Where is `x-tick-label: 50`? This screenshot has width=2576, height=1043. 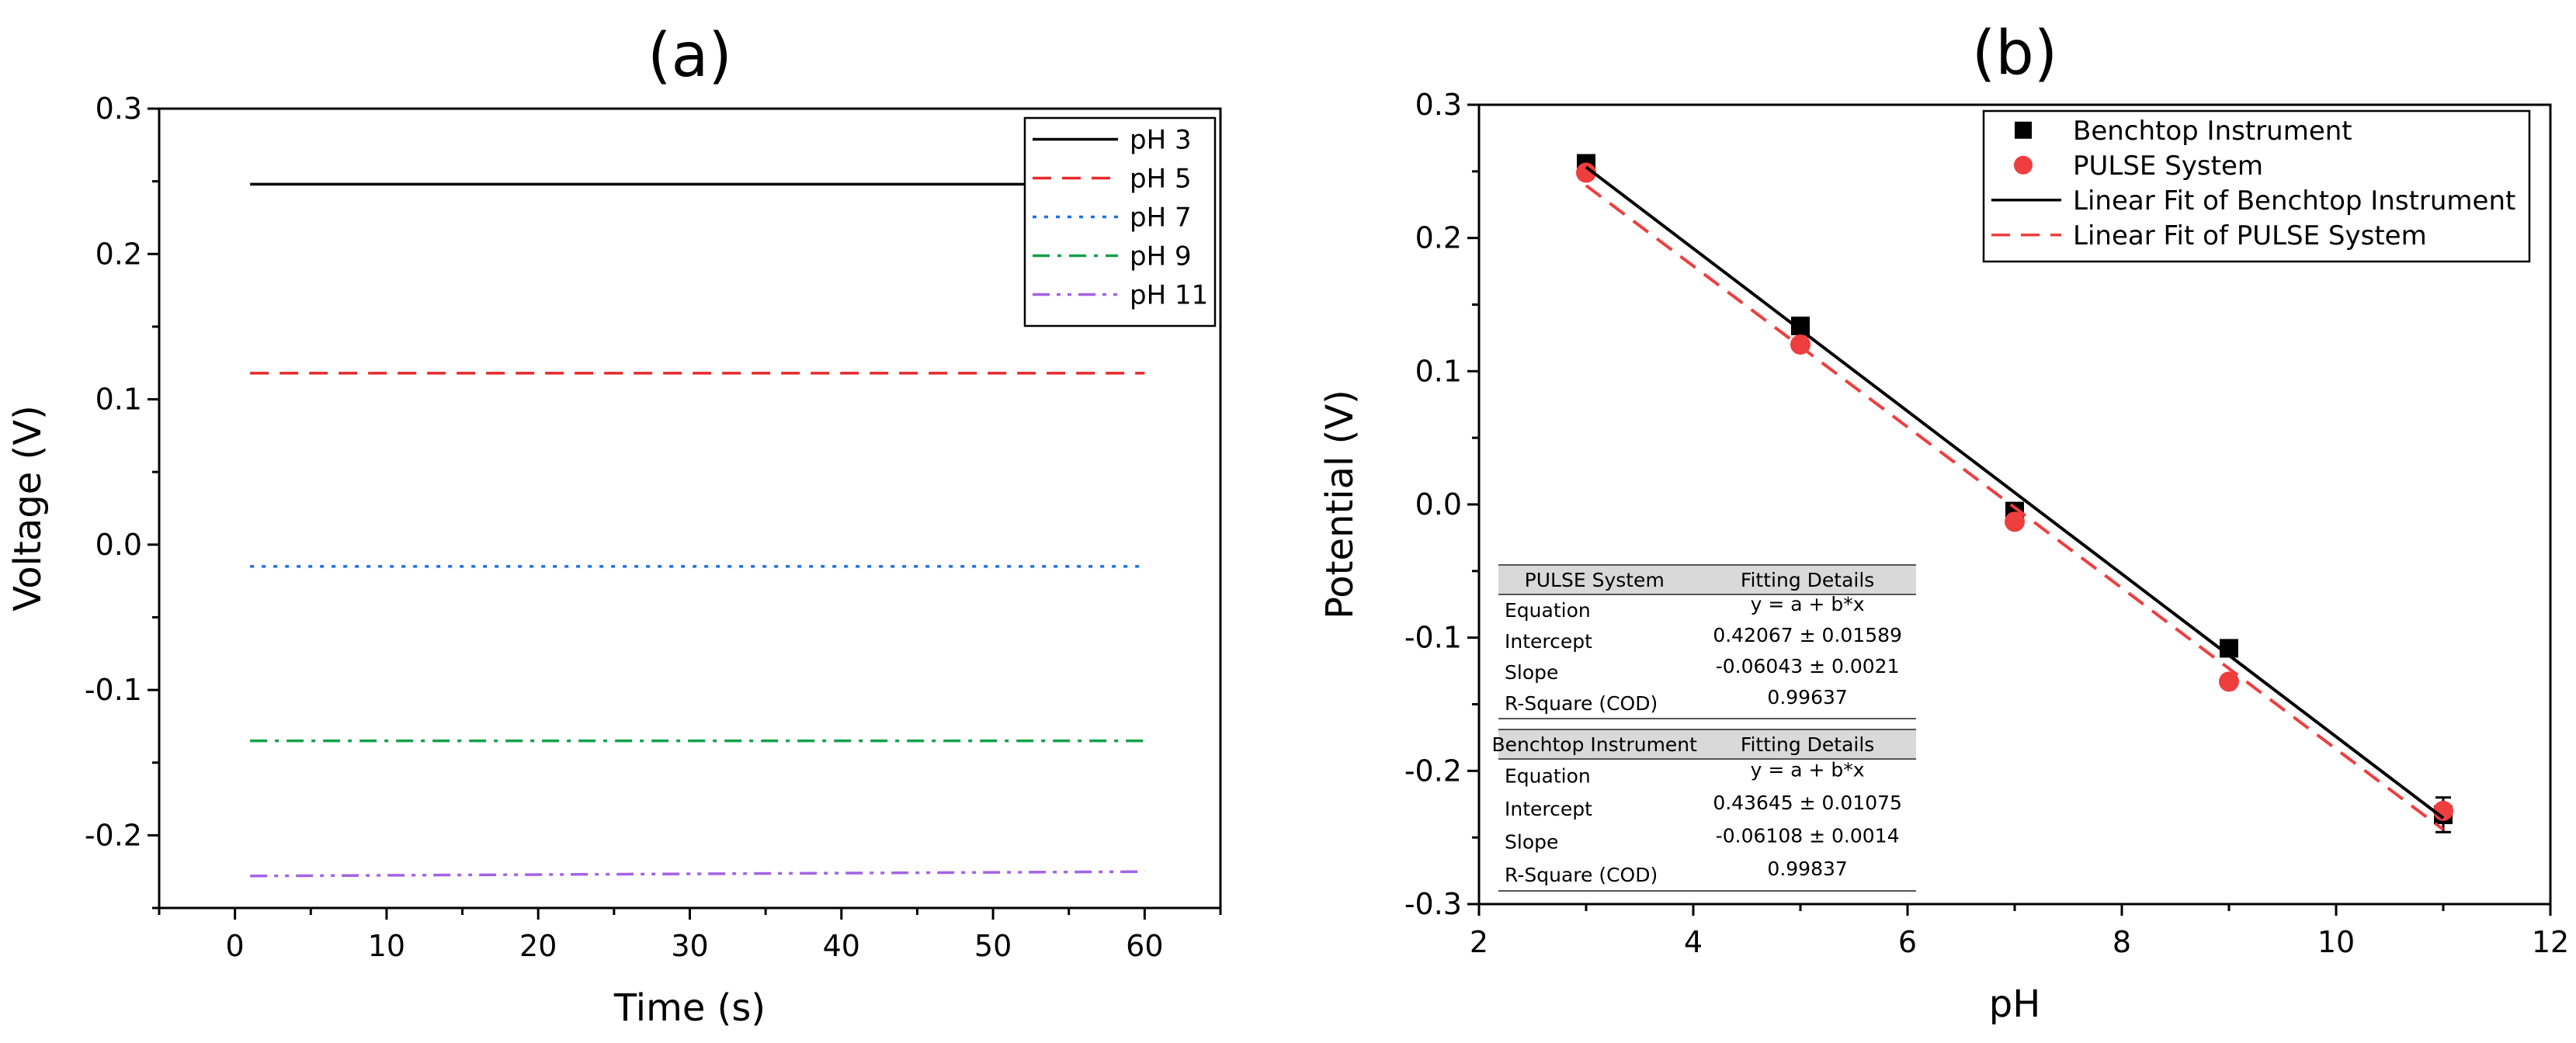 x-tick-label: 50 is located at coordinates (993, 946).